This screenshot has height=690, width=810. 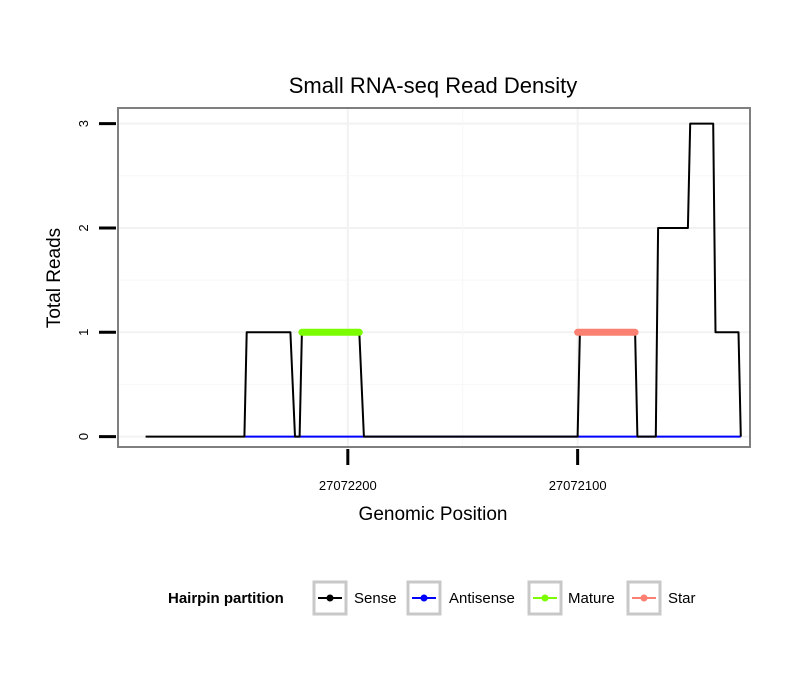 What do you see at coordinates (226, 598) in the screenshot?
I see `legend-title: Hairpin partition` at bounding box center [226, 598].